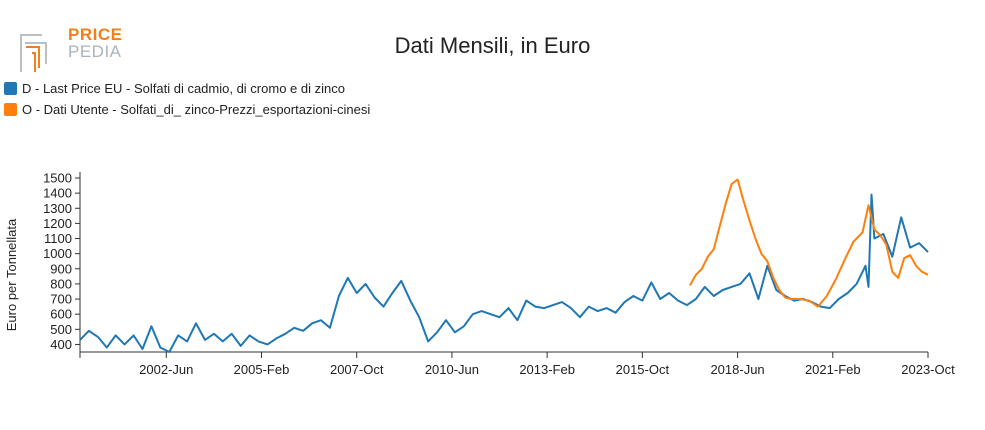 The width and height of the screenshot is (985, 430). I want to click on y-tick-label: 600, so click(61, 314).